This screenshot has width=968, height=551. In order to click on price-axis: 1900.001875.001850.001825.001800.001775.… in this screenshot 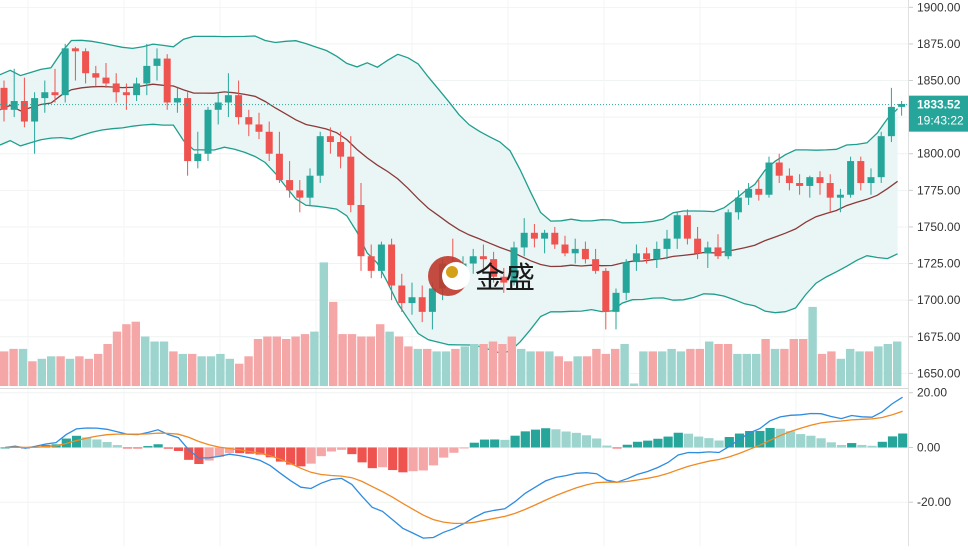, I will do `click(938, 190)`.